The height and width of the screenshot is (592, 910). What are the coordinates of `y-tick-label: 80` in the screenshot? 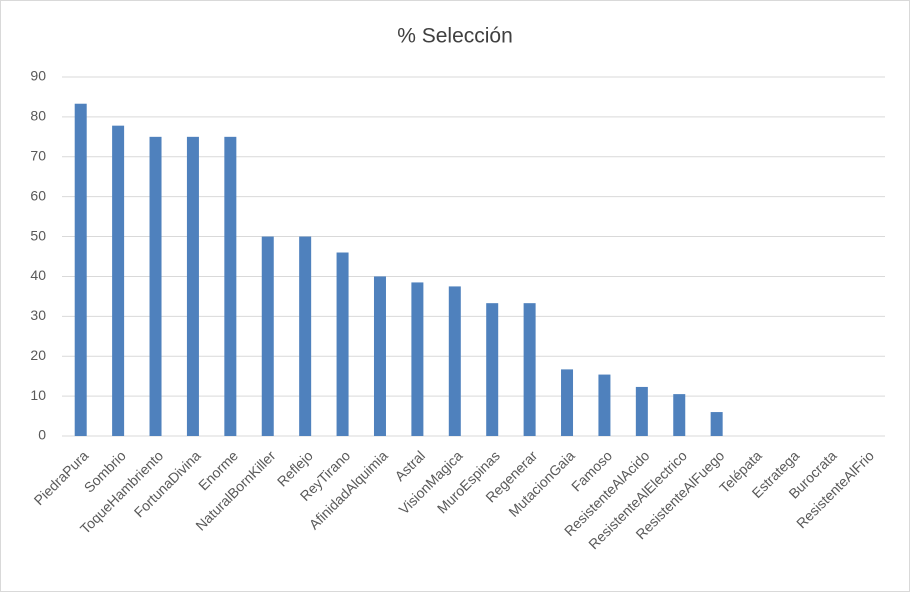 It's located at (38, 116).